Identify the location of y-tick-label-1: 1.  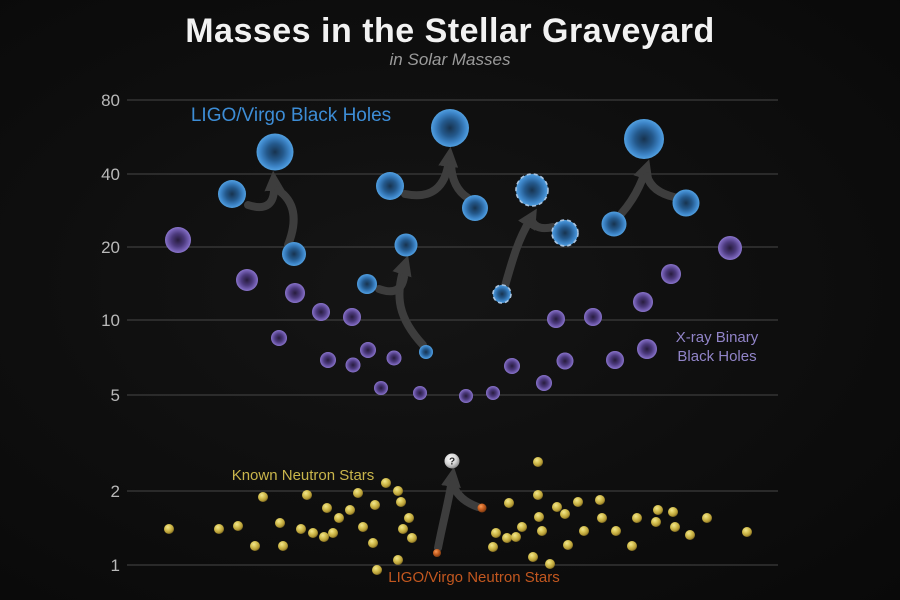
(115, 565).